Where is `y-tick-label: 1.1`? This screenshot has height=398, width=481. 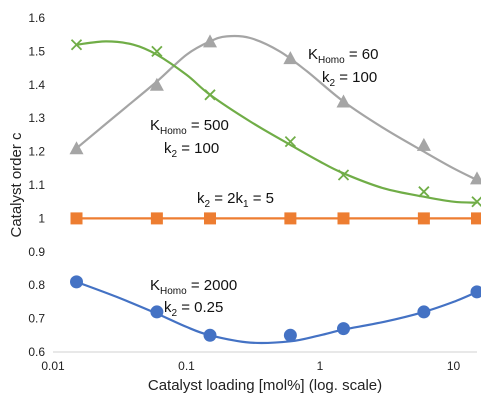
y-tick-label: 1.1 is located at coordinates (36, 185).